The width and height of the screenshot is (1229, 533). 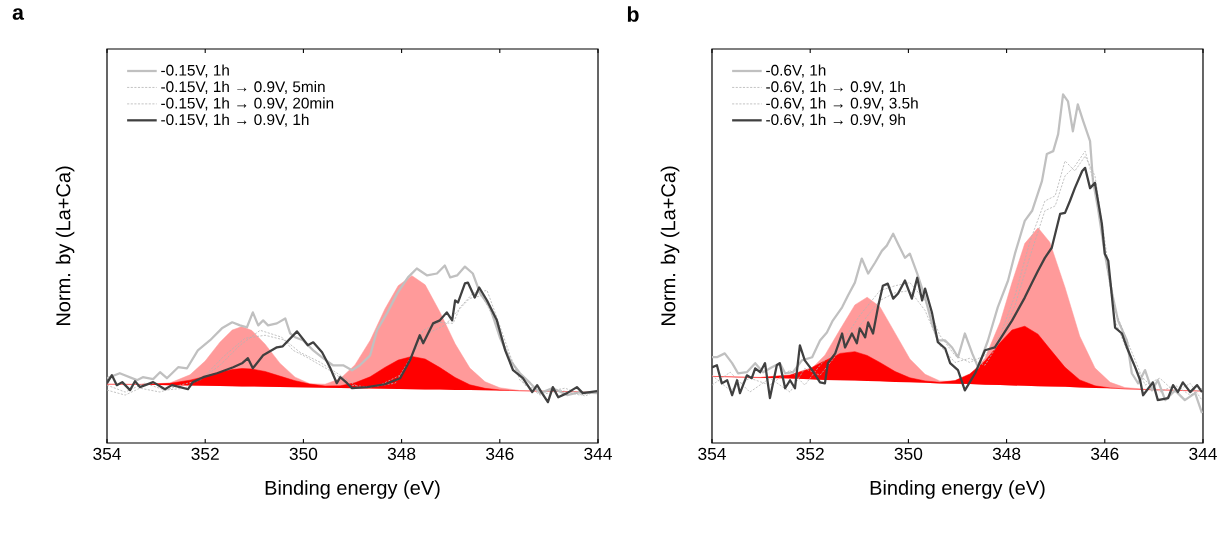 I want to click on chart-title: b, so click(x=633, y=14).